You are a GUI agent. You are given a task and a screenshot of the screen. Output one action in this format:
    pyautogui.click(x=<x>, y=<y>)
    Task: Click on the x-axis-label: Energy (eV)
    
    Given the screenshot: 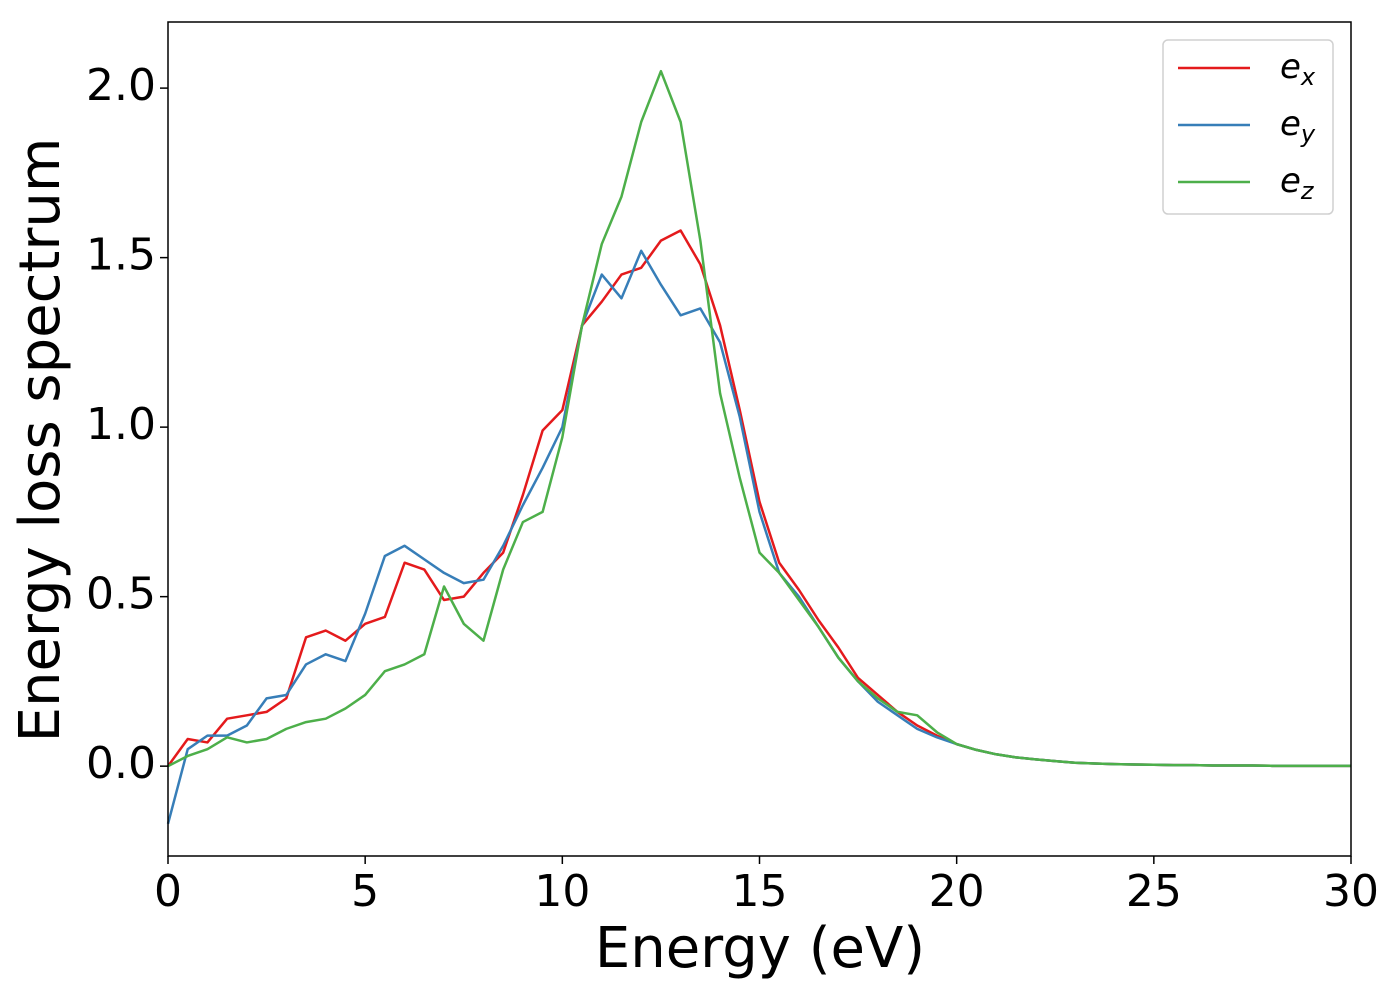 What is the action you would take?
    pyautogui.click(x=760, y=948)
    